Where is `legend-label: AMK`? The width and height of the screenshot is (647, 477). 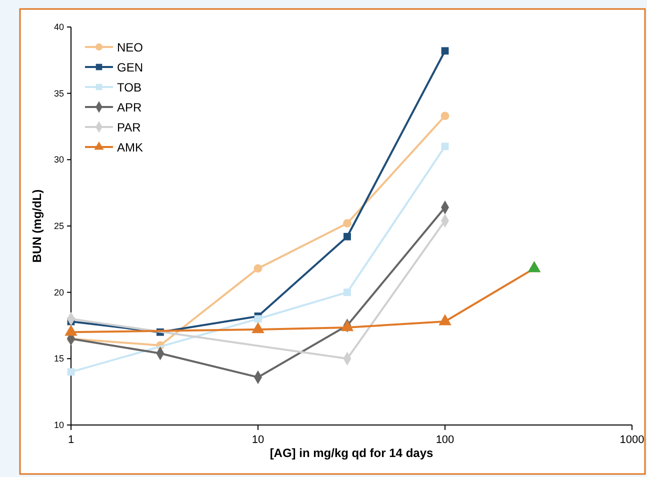
legend-label: AMK is located at coordinates (130, 147).